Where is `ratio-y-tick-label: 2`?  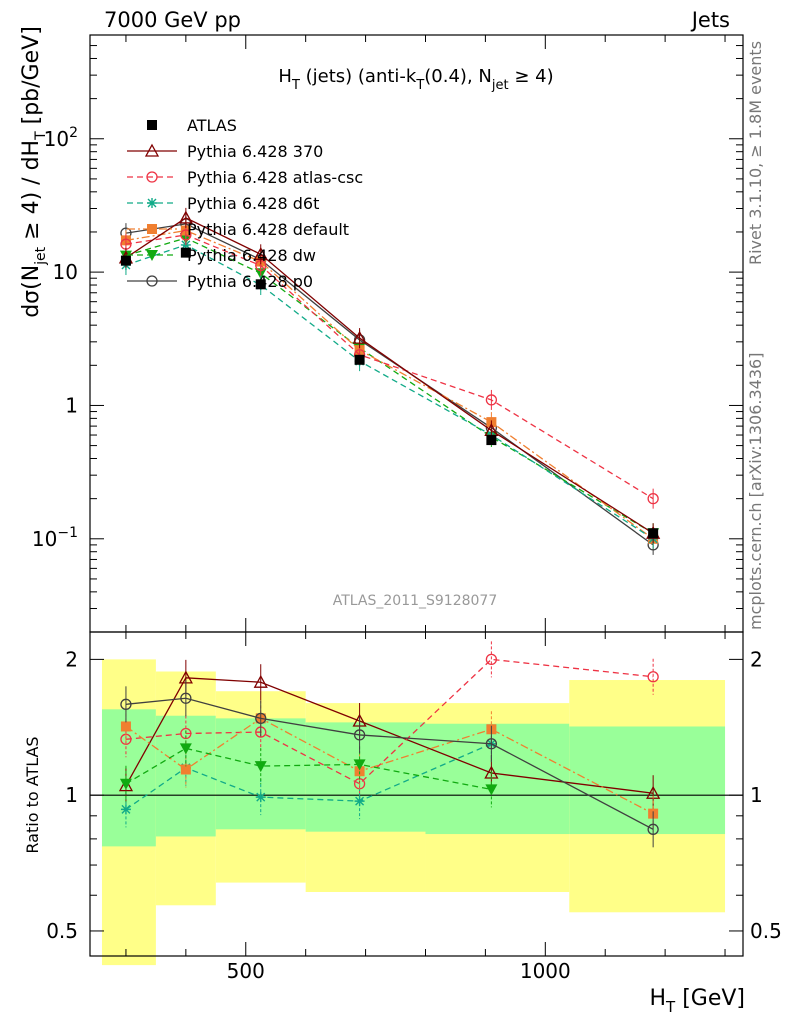 ratio-y-tick-label: 2 is located at coordinates (71, 659).